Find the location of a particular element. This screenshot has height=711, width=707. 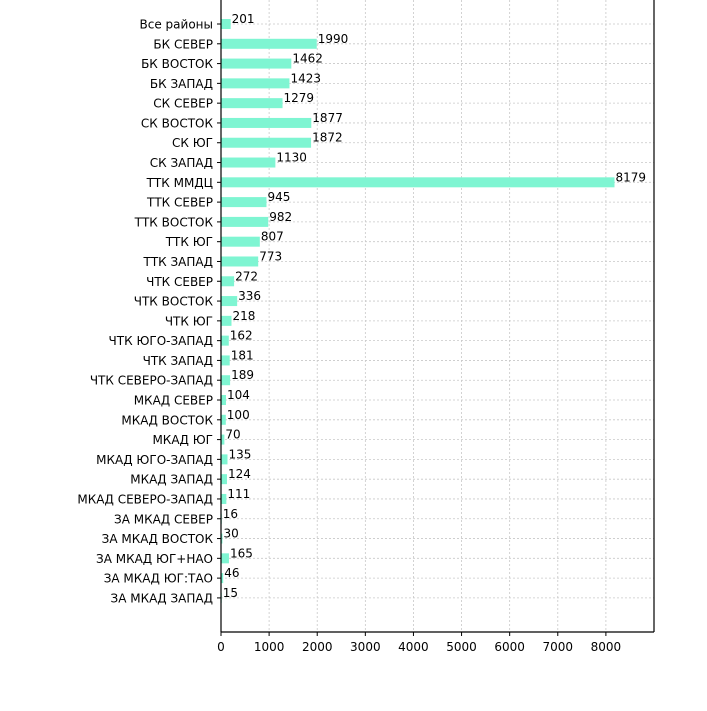

category-label: СК ЗАПАД is located at coordinates (181, 163).